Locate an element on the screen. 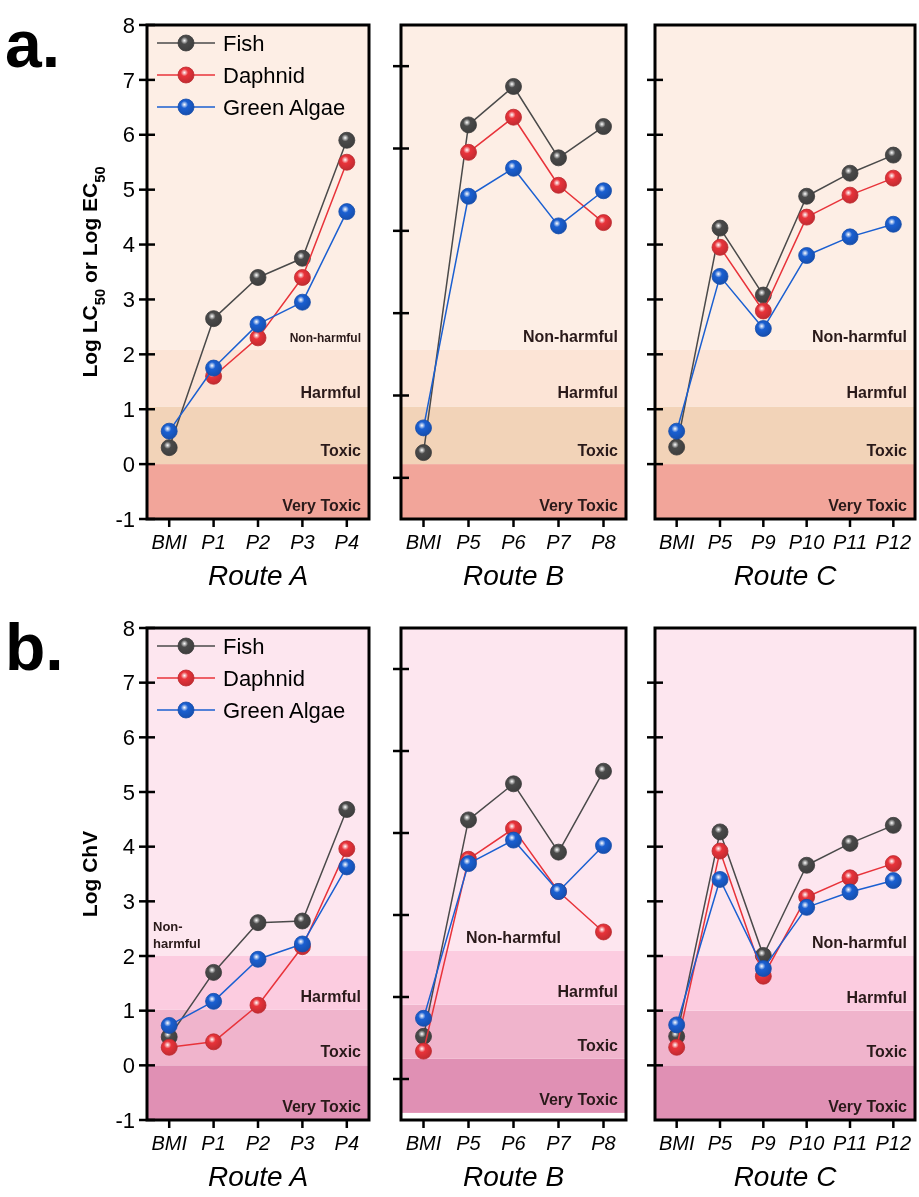  y-axis-title: Log ChV is located at coordinates (89, 874).